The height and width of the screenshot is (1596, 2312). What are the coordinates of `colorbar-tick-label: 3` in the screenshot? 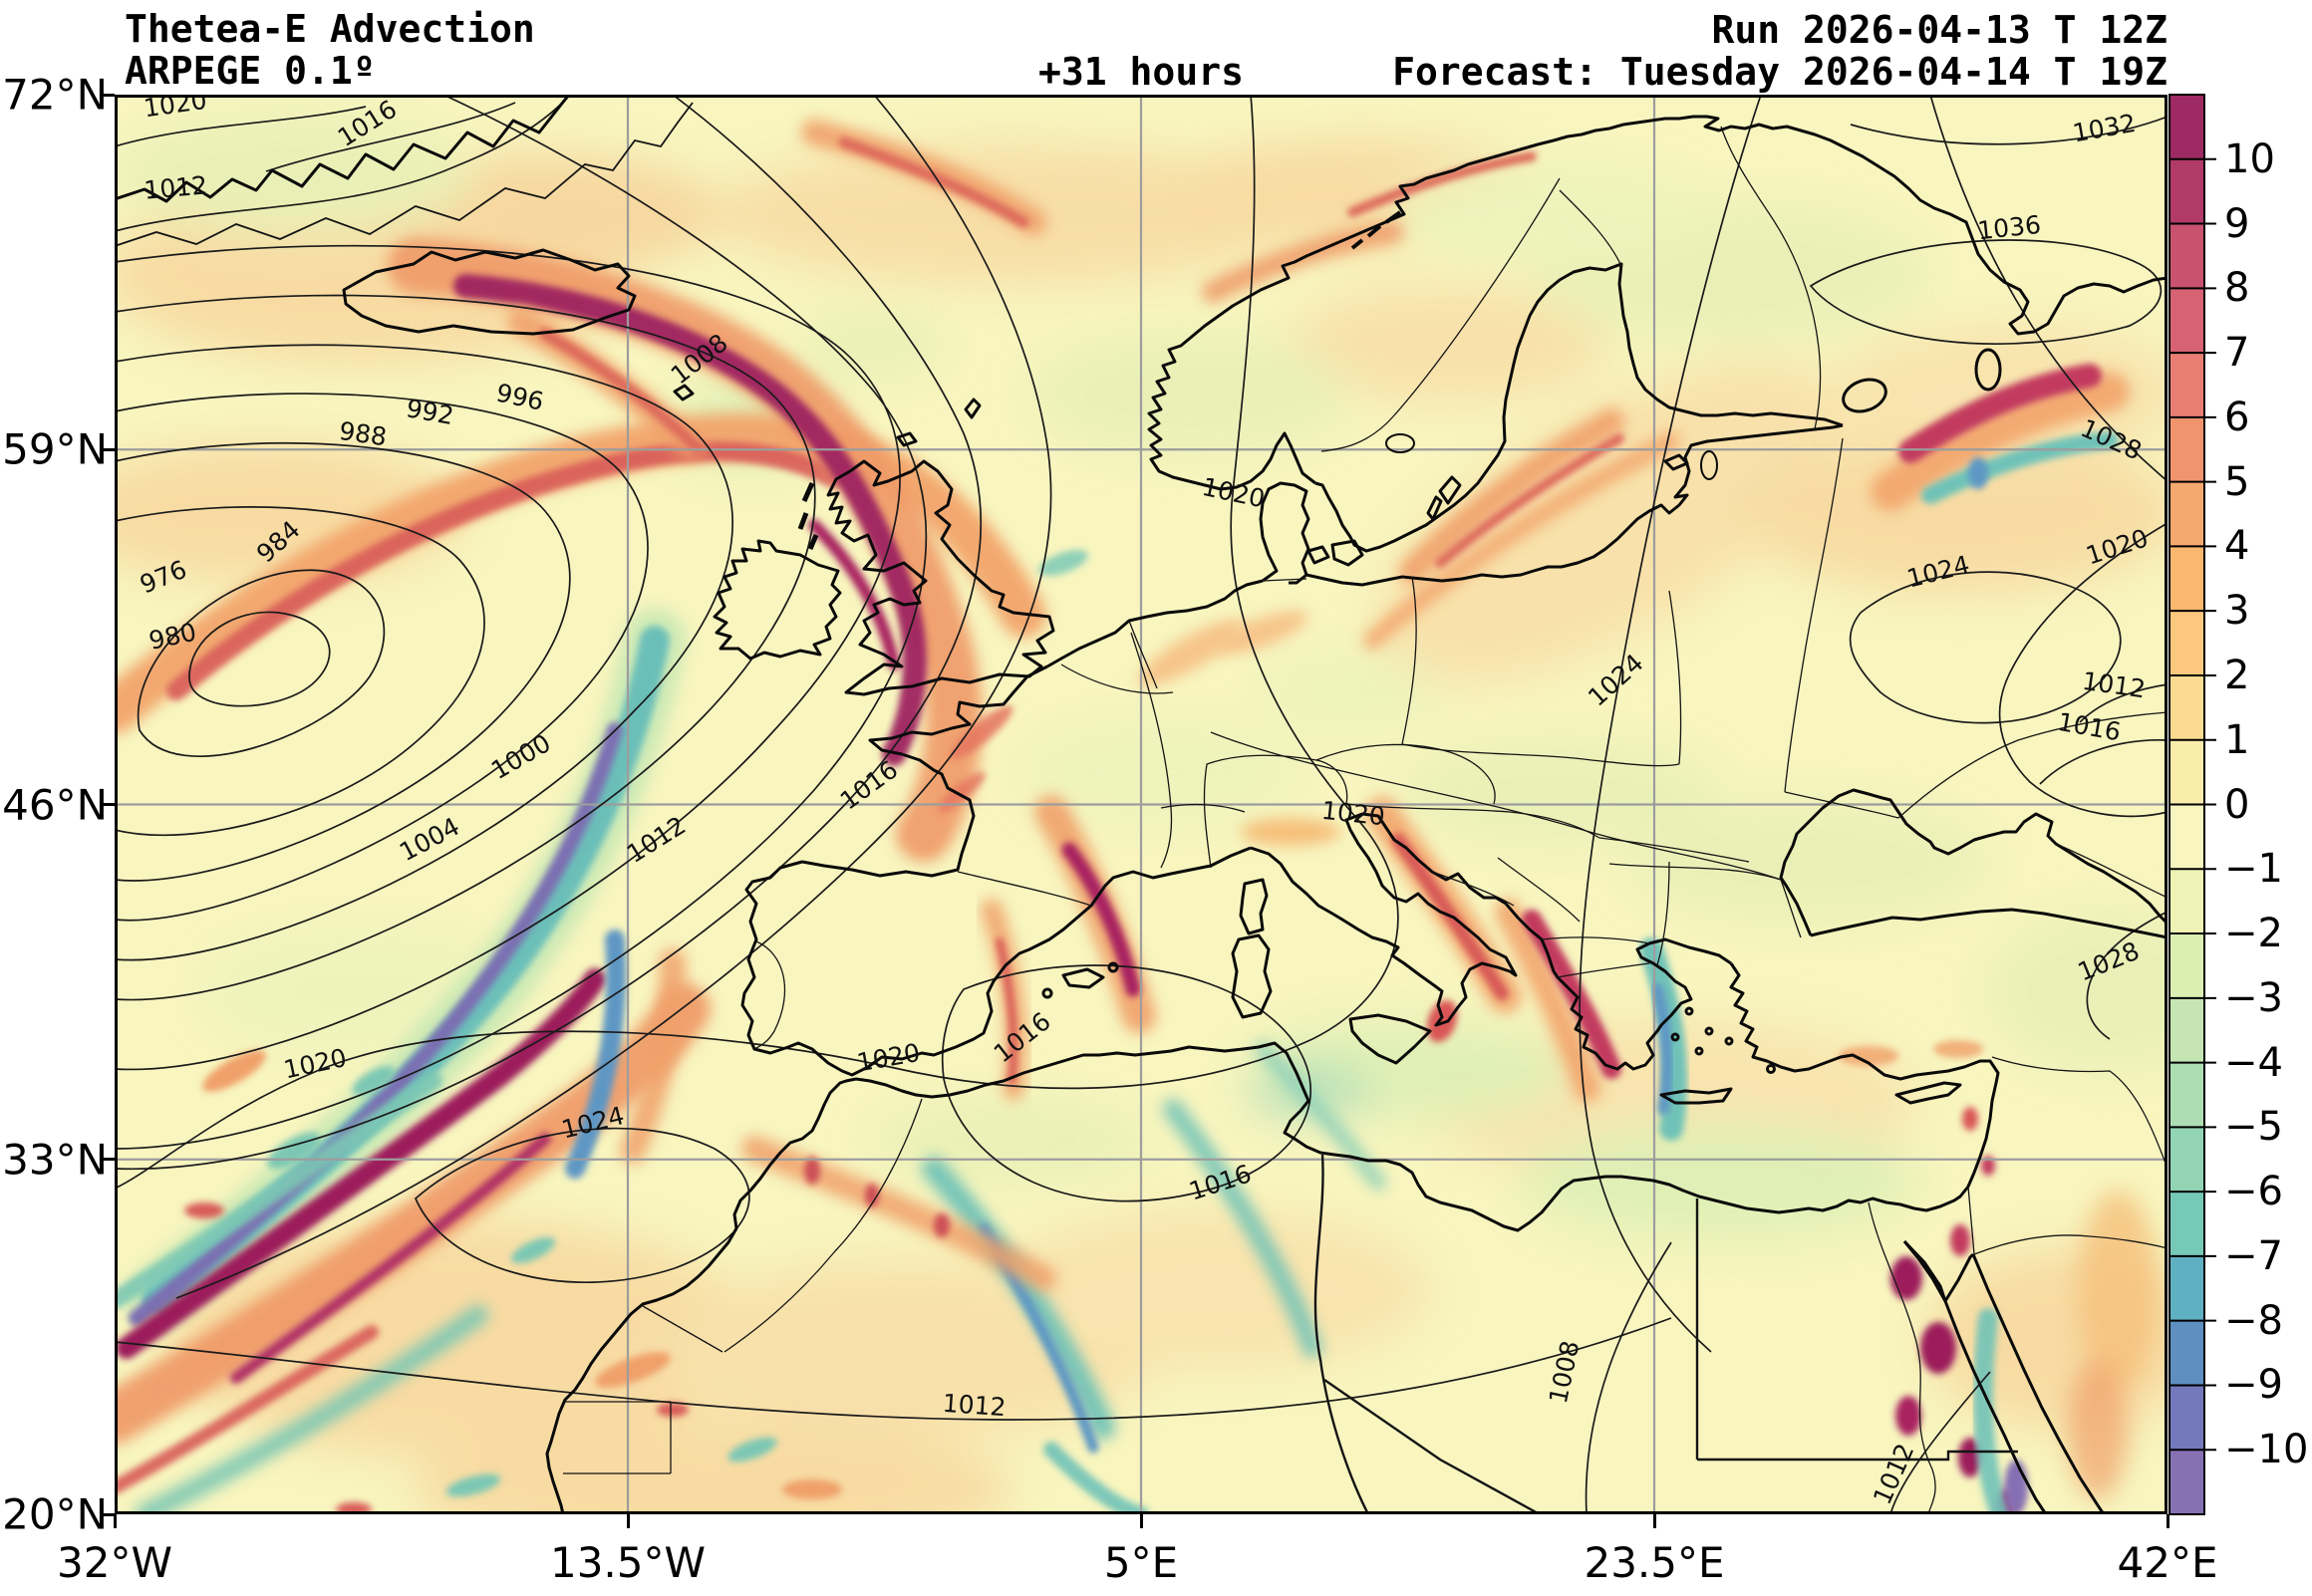 It's located at (2237, 611).